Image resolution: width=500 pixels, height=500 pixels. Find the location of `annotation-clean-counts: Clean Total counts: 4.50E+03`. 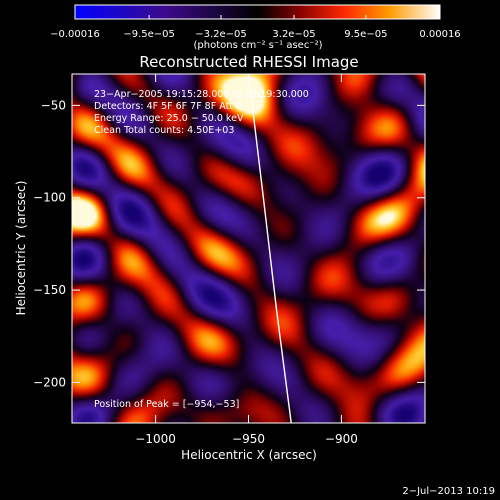

annotation-clean-counts: Clean Total counts: 4.50E+03 is located at coordinates (164, 130).